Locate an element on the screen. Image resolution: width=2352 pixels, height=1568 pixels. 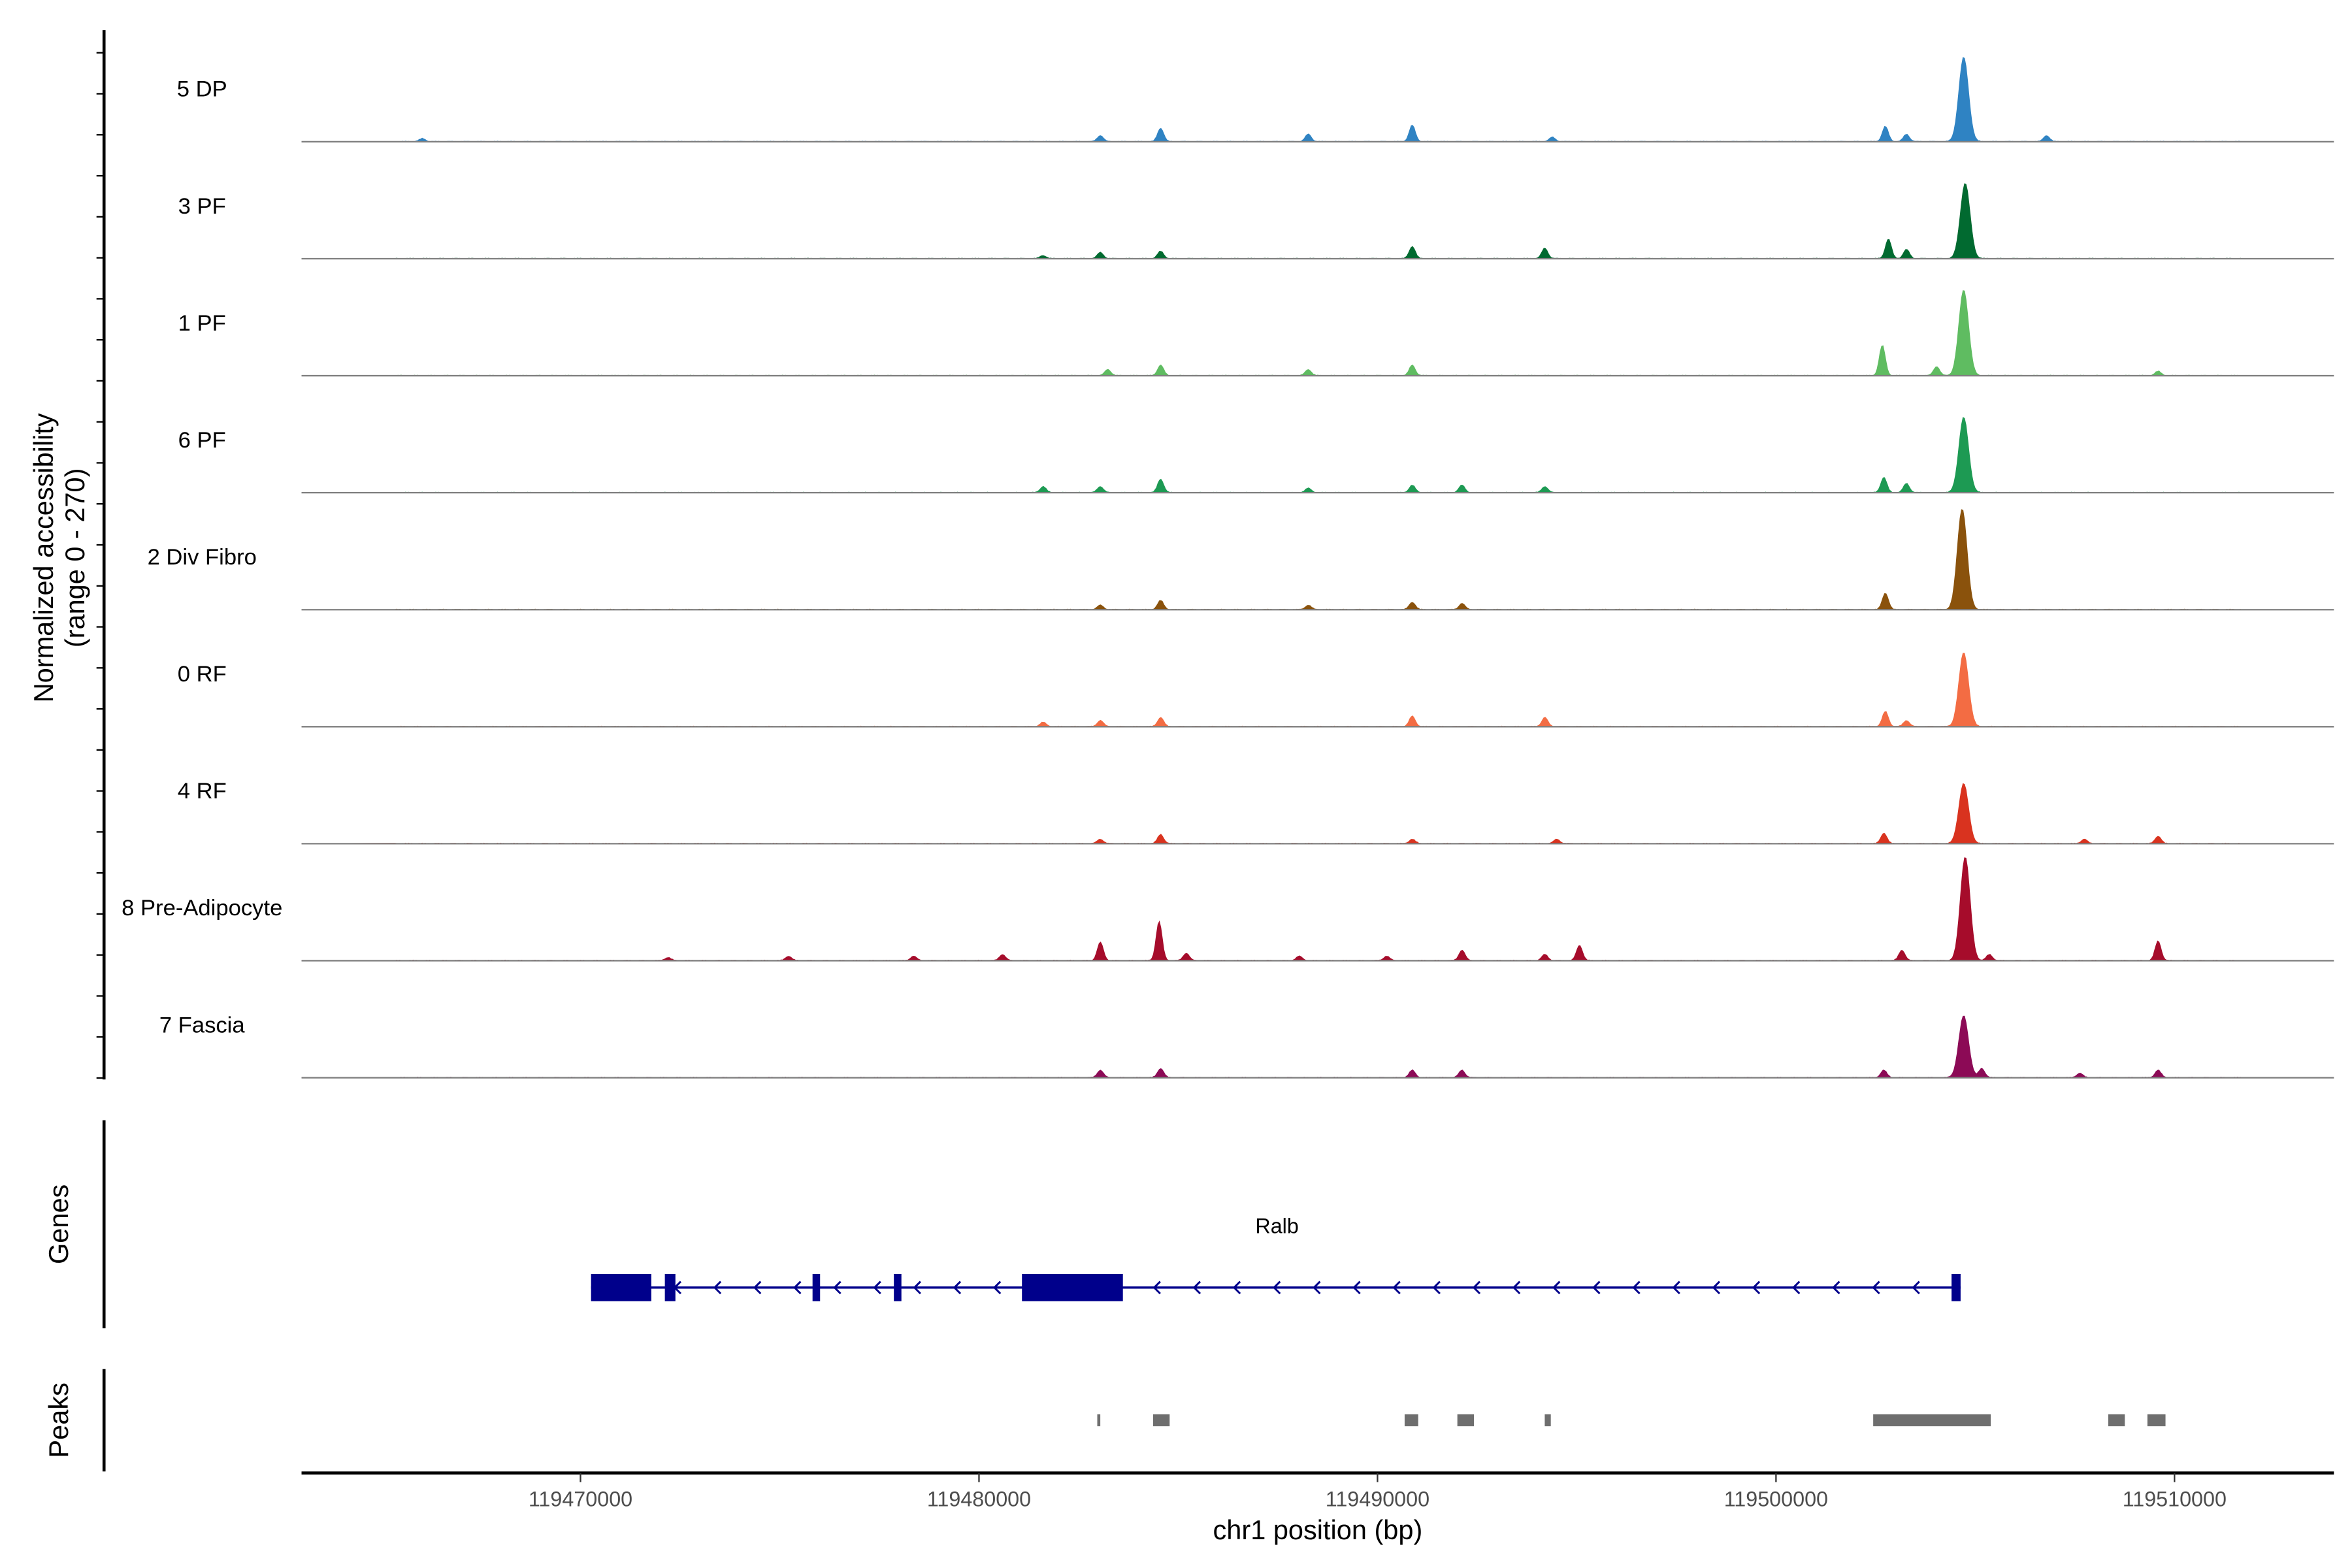
track-label: 3 PF is located at coordinates (202, 206).